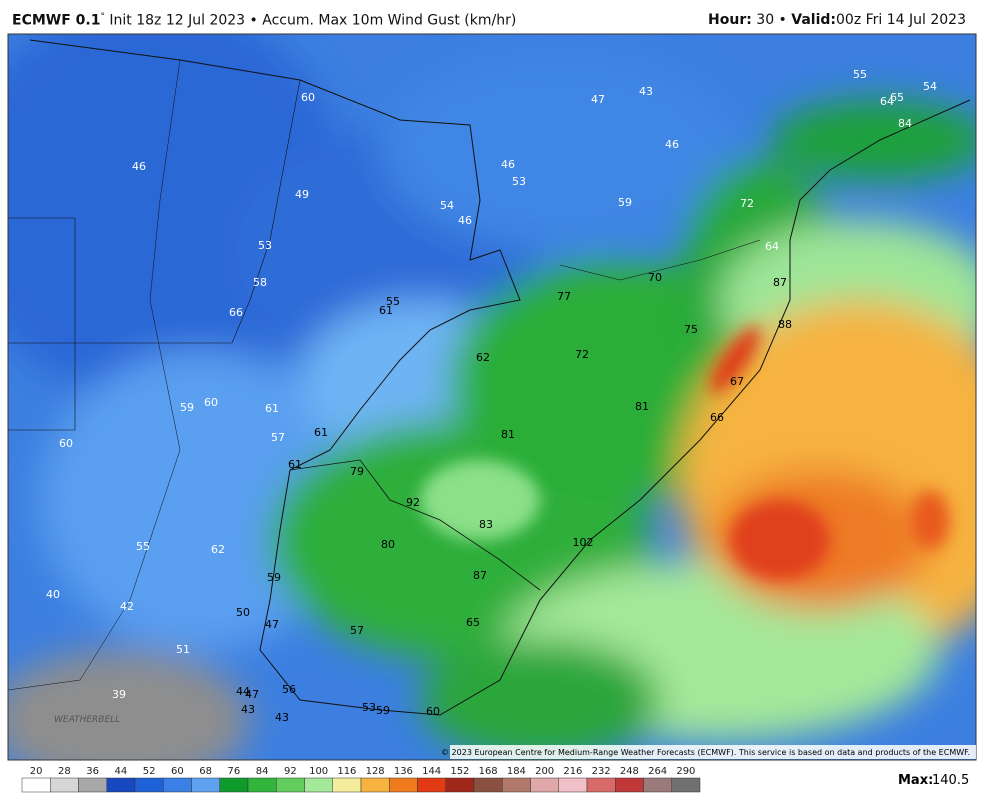 This screenshot has height=808, width=984. What do you see at coordinates (183, 649) in the screenshot?
I see `wind-label: 51` at bounding box center [183, 649].